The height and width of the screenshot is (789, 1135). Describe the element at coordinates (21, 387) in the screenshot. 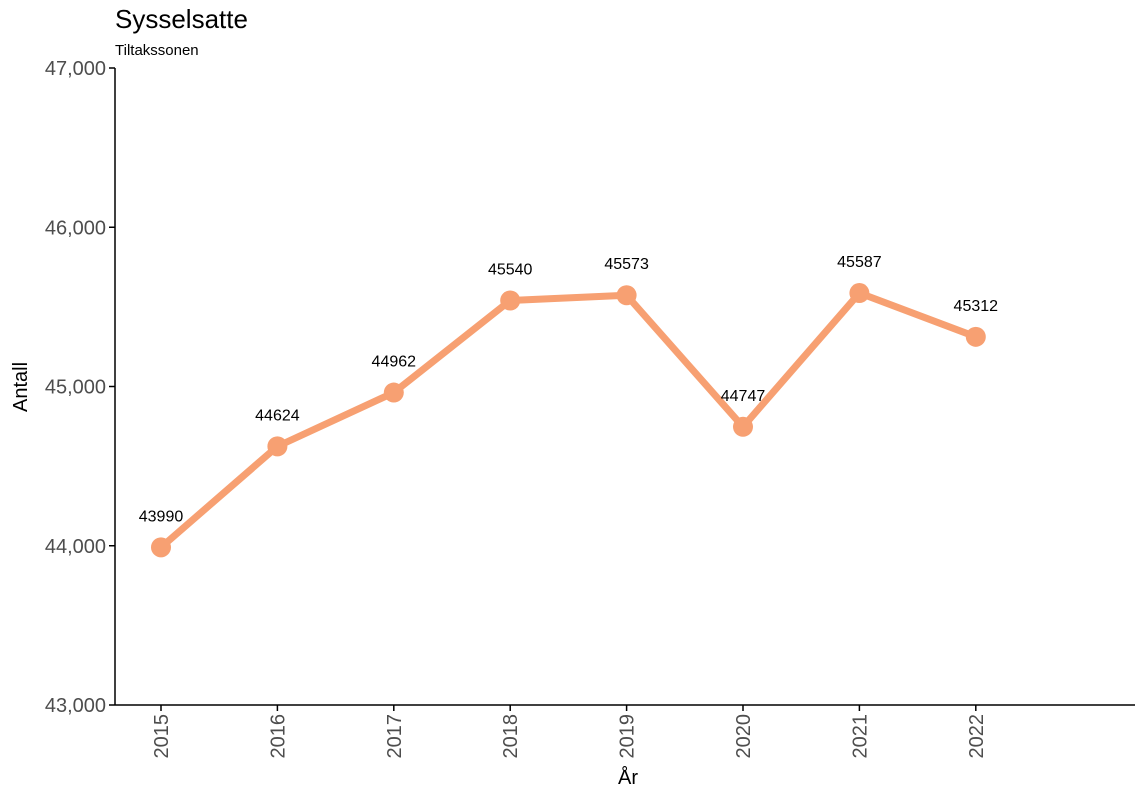

I see `y-axis-title: Antall` at that location.